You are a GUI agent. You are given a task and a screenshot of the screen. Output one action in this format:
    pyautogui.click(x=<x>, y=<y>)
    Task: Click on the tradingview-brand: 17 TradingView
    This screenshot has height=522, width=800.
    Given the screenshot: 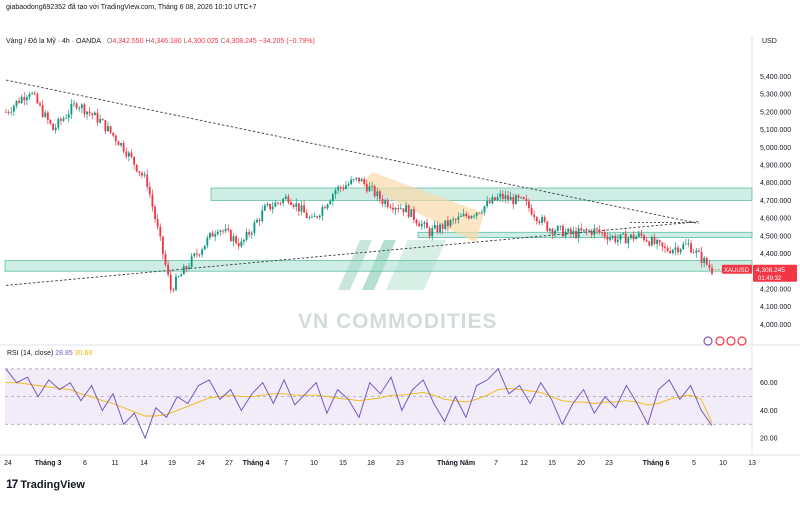 What is the action you would take?
    pyautogui.click(x=45, y=484)
    